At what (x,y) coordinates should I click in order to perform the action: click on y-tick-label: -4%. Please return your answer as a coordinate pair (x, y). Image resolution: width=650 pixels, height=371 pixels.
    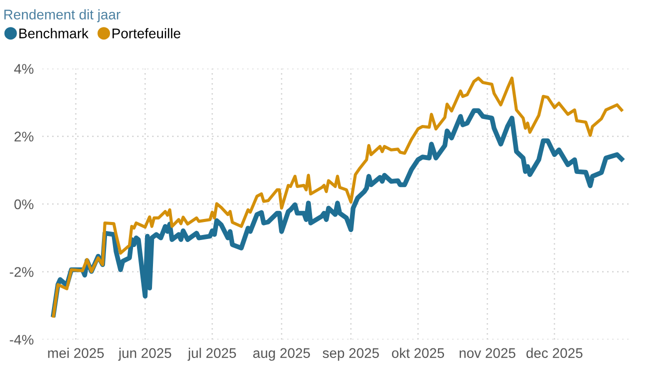
    Looking at the image, I should click on (22, 339).